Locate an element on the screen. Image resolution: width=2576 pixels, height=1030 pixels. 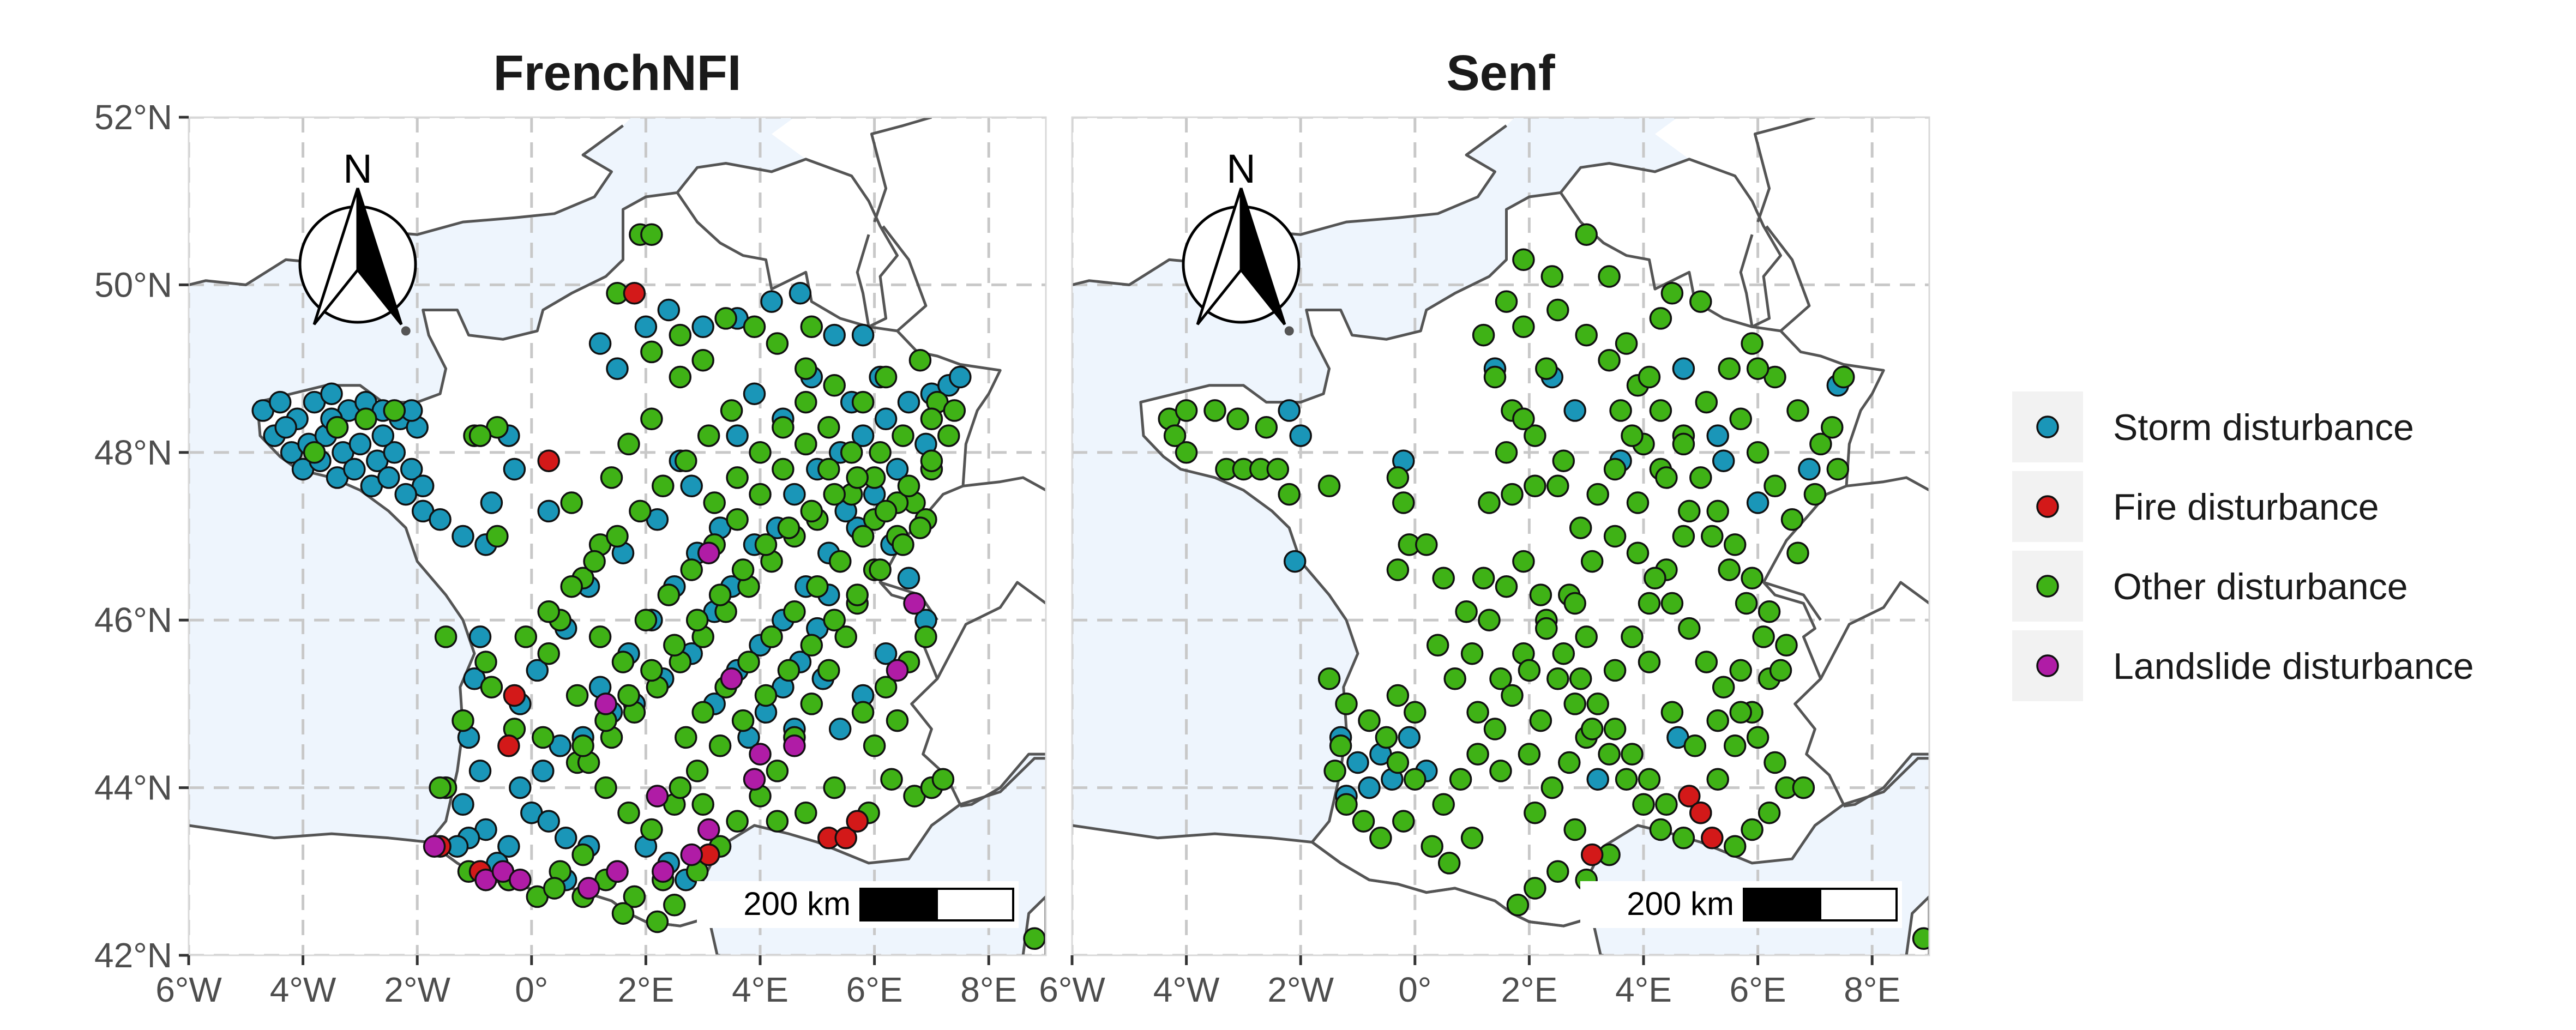
y-tick-label: 42°N is located at coordinates (133, 955).